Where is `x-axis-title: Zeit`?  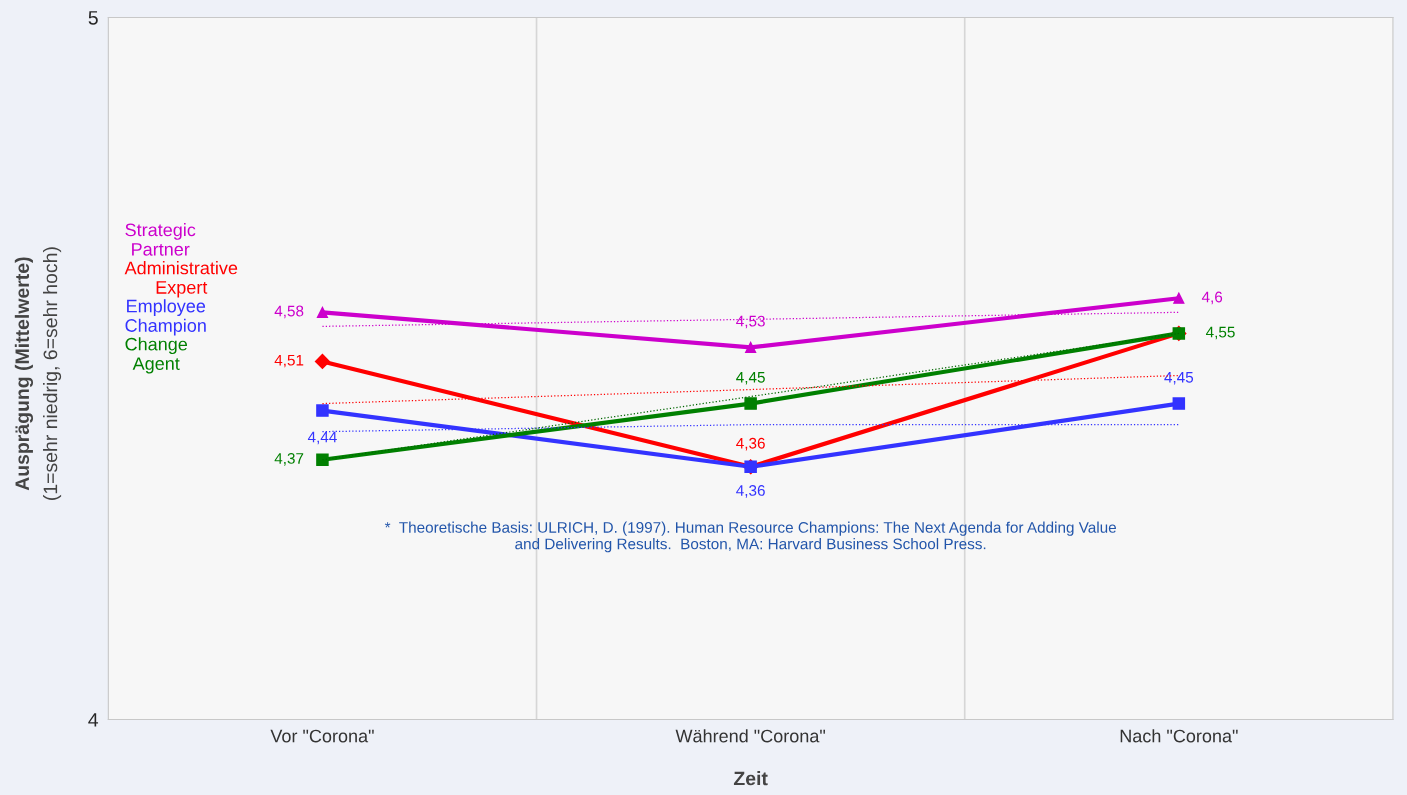 x-axis-title: Zeit is located at coordinates (750, 778).